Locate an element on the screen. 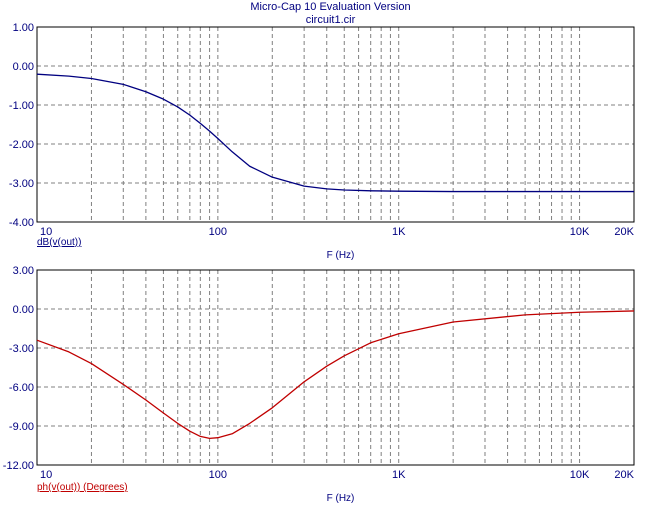 This screenshot has width=661, height=510. y-tick-label: 1.00 is located at coordinates (23, 28).